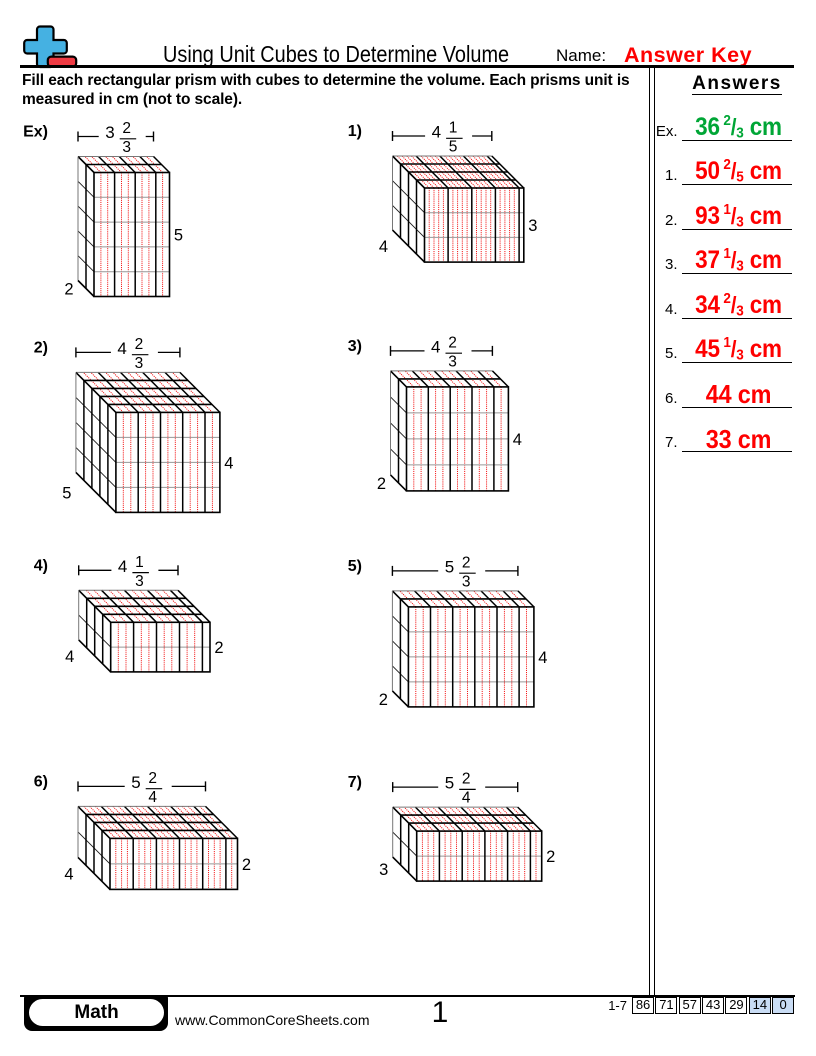  Describe the element at coordinates (355, 566) in the screenshot. I see `svg-text: 5)` at that location.